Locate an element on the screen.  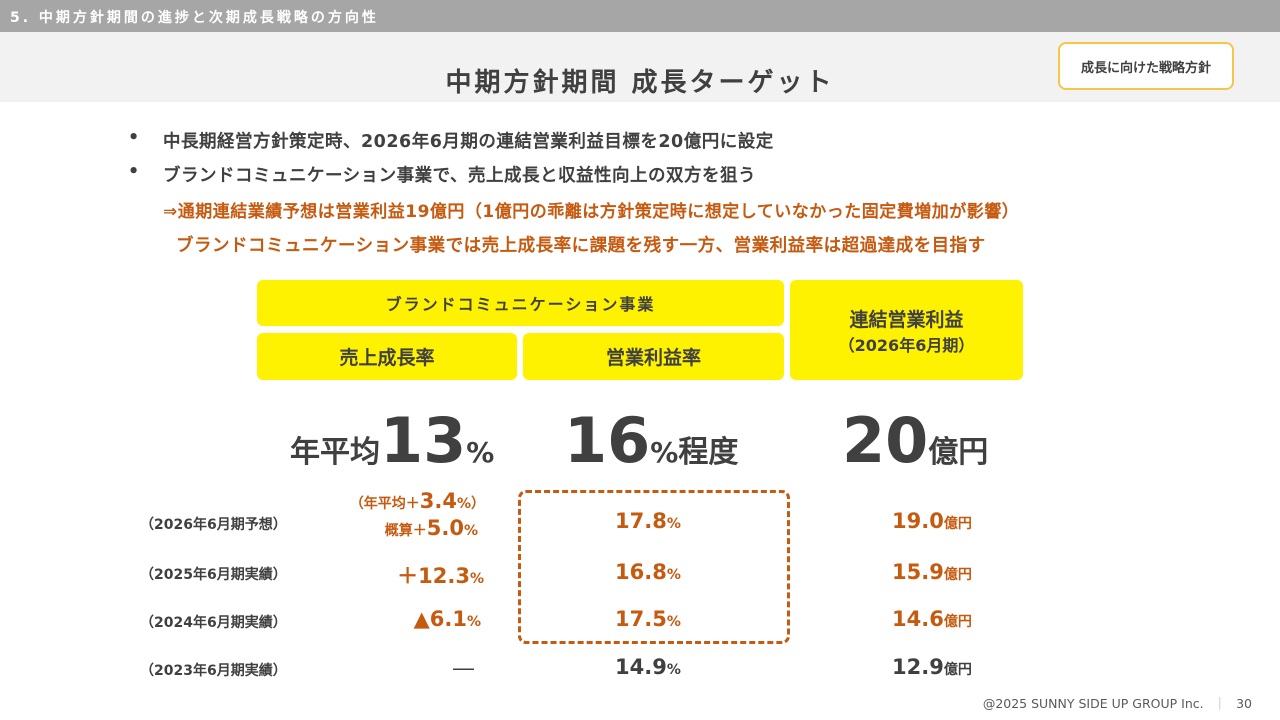
target-value: 20 is located at coordinates (885, 440).